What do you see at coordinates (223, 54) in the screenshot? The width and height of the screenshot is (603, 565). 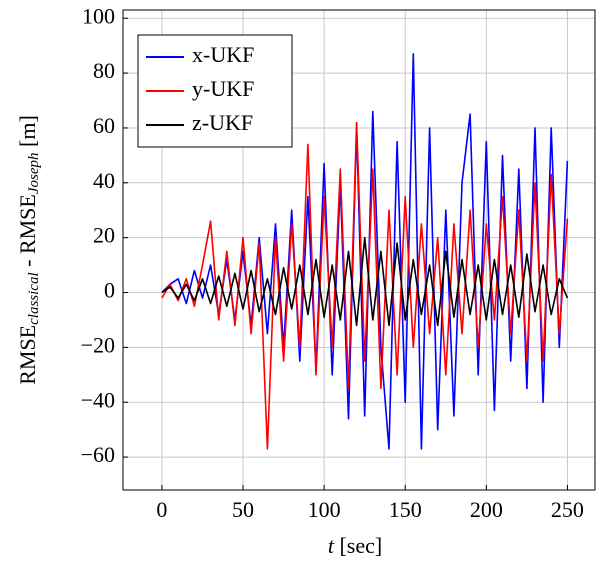 I see `legend-label: x-UKF` at bounding box center [223, 54].